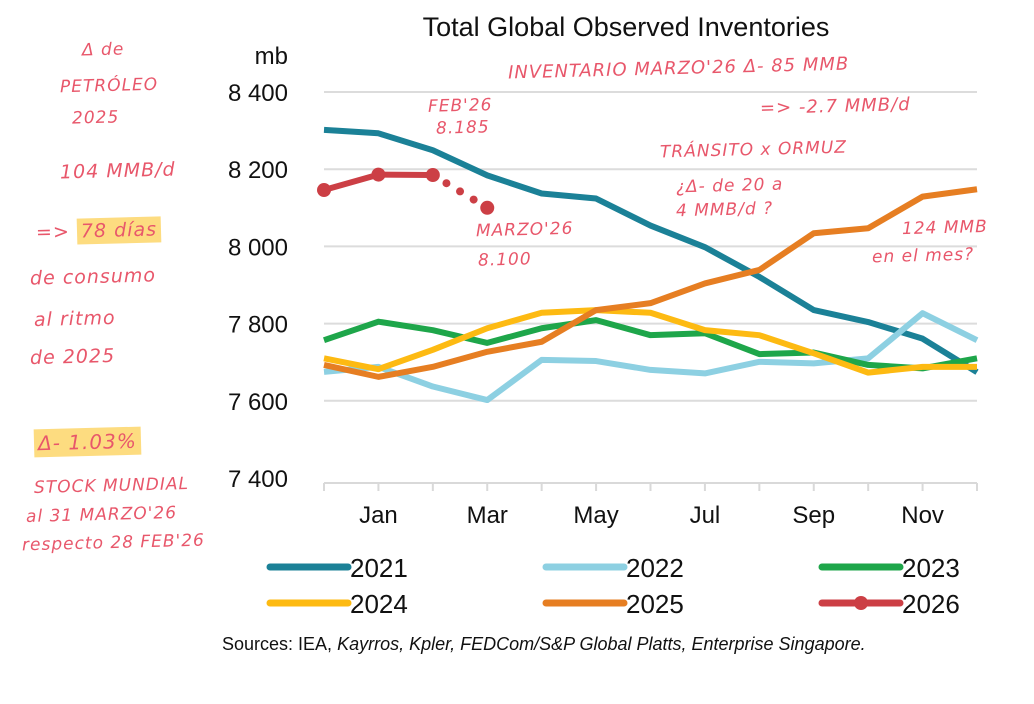 This screenshot has height=704, width=1034. What do you see at coordinates (813, 515) in the screenshot?
I see `x-tick-label: Sep` at bounding box center [813, 515].